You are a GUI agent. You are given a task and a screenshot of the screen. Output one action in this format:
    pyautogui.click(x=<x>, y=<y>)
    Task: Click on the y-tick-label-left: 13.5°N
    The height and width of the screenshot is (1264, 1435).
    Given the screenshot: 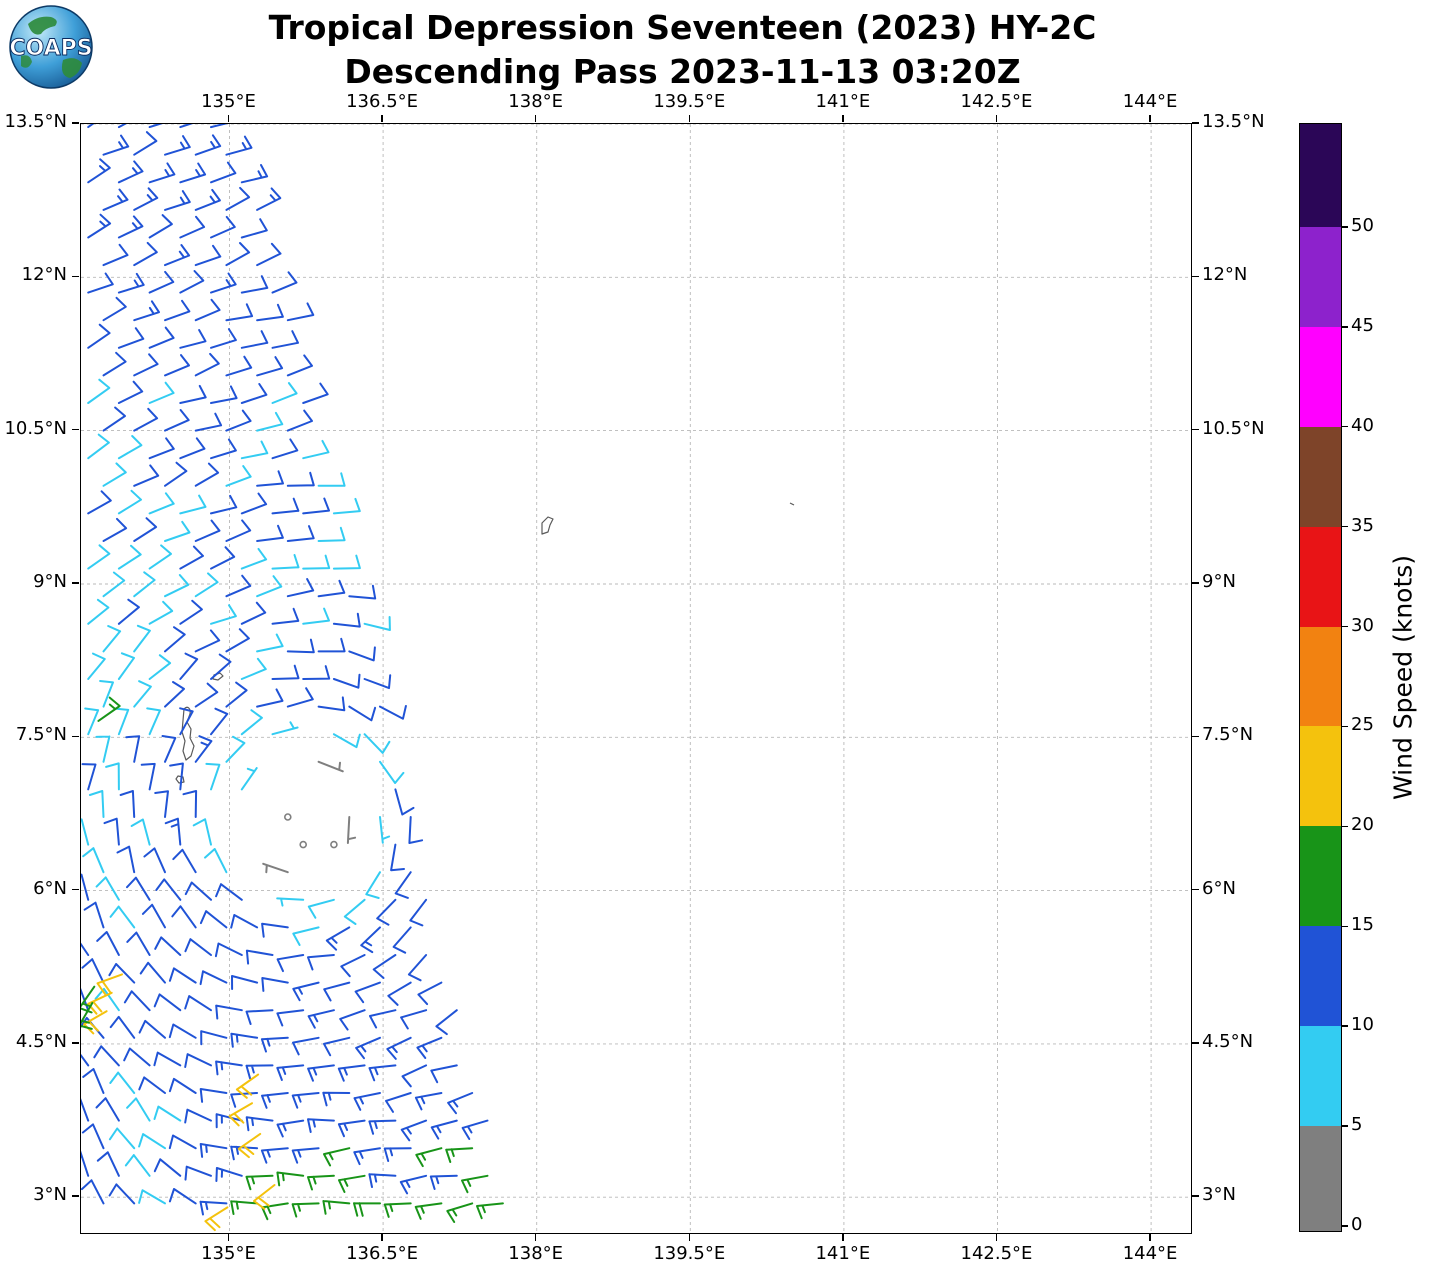 What is the action you would take?
    pyautogui.click(x=35, y=121)
    